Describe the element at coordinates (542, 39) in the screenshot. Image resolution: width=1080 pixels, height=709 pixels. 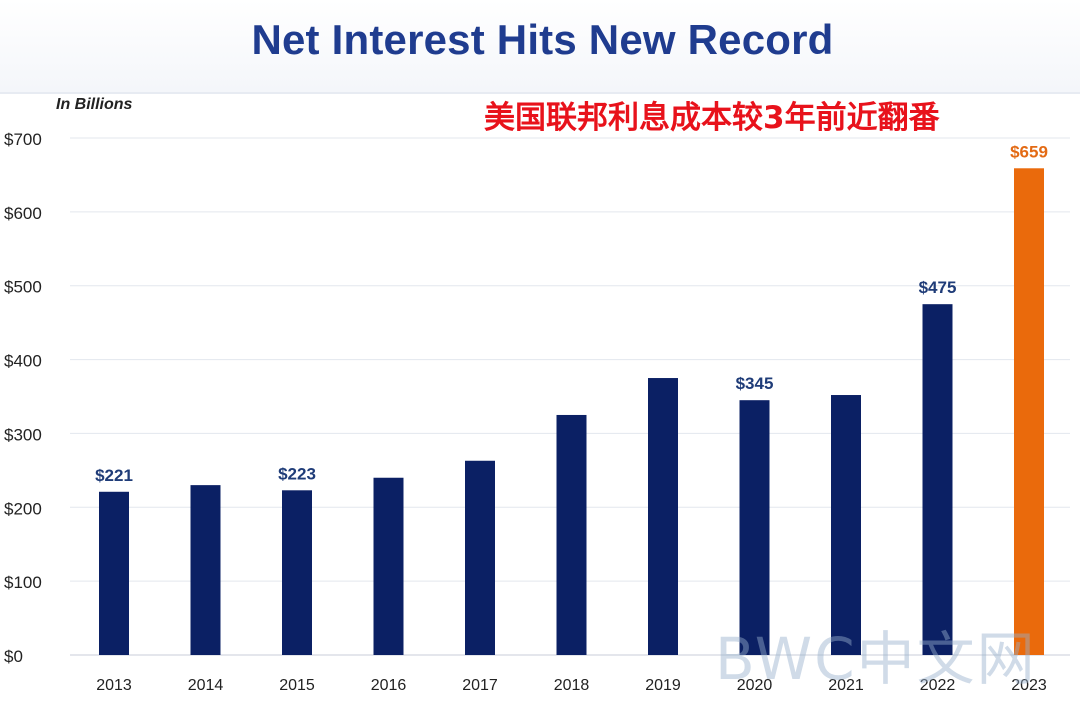
I see `chart-title: Net Interest Hits New Record` at that location.